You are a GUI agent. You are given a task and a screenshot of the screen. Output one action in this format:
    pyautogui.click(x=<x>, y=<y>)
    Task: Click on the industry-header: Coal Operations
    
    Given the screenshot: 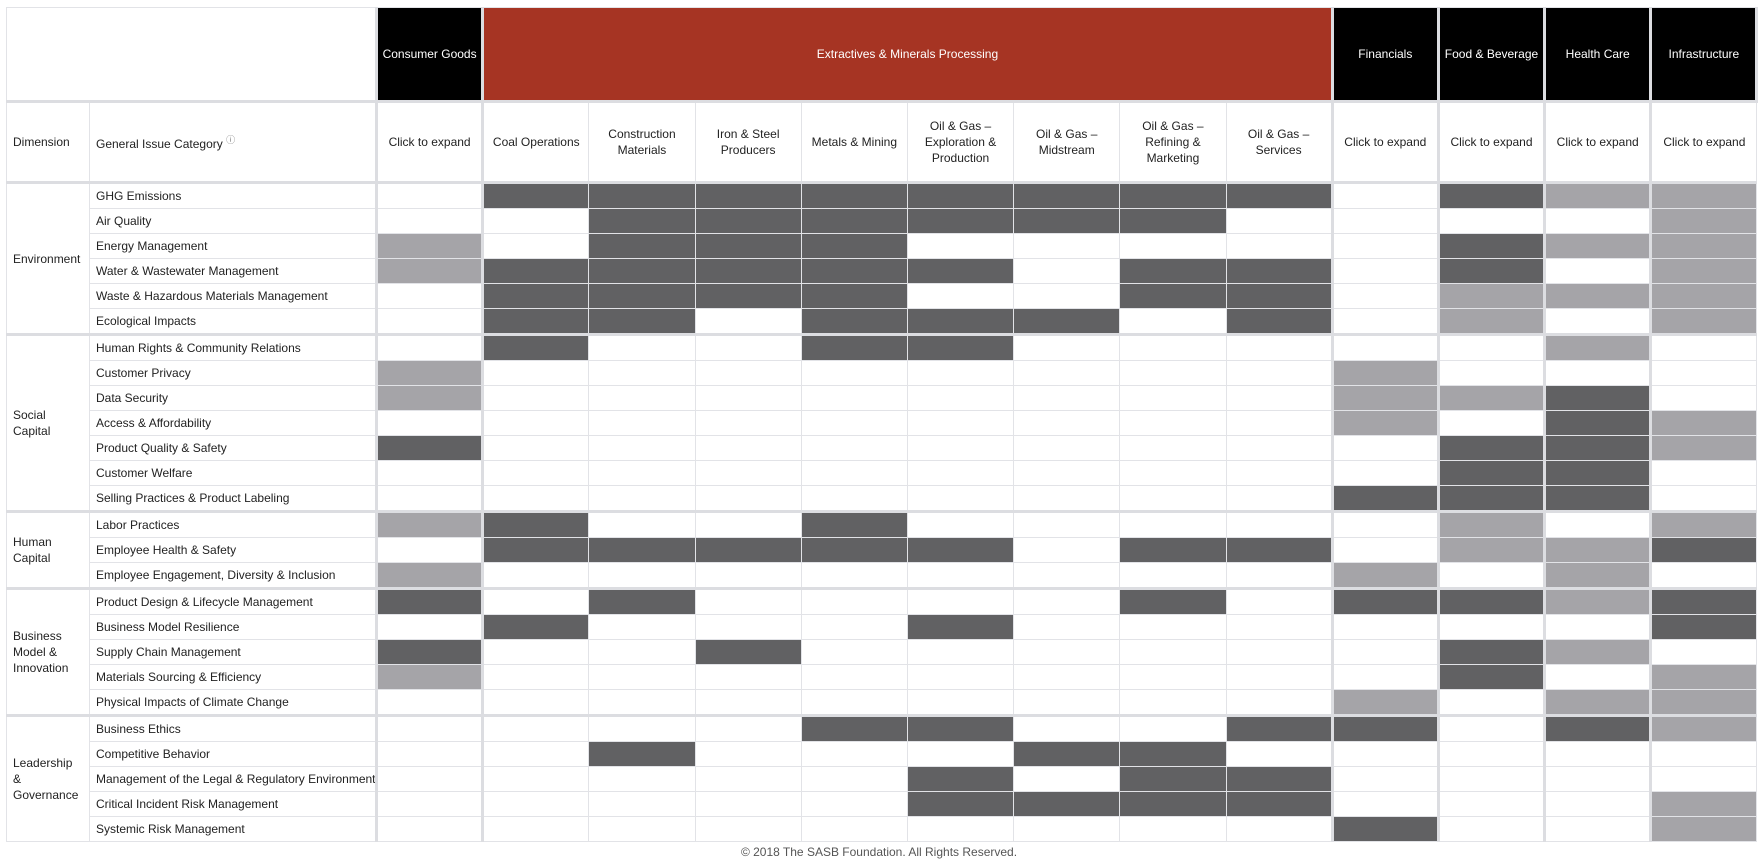 What is the action you would take?
    pyautogui.click(x=535, y=142)
    